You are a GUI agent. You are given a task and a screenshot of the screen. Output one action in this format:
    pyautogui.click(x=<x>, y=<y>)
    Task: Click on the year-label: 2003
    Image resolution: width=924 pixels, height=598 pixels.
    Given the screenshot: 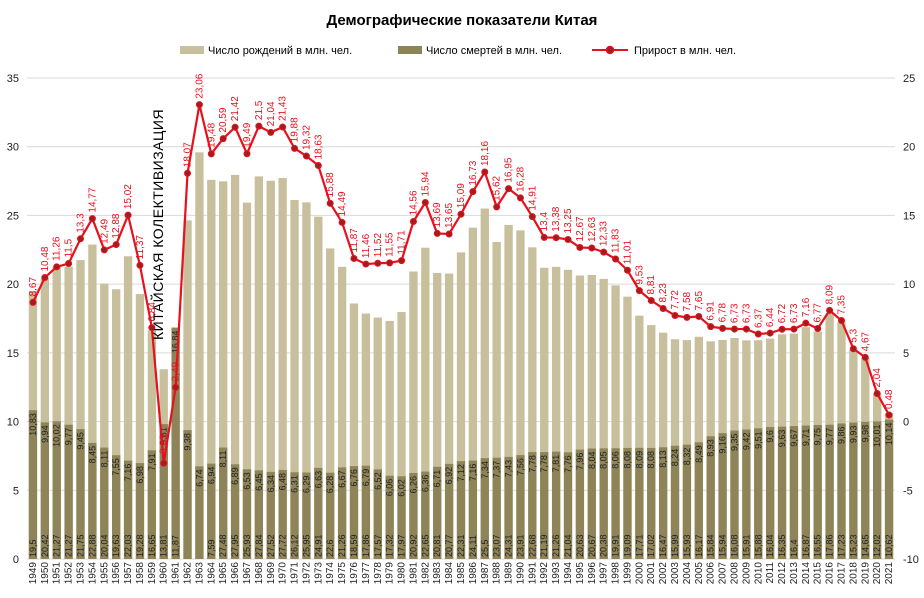 What is the action you would take?
    pyautogui.click(x=675, y=573)
    